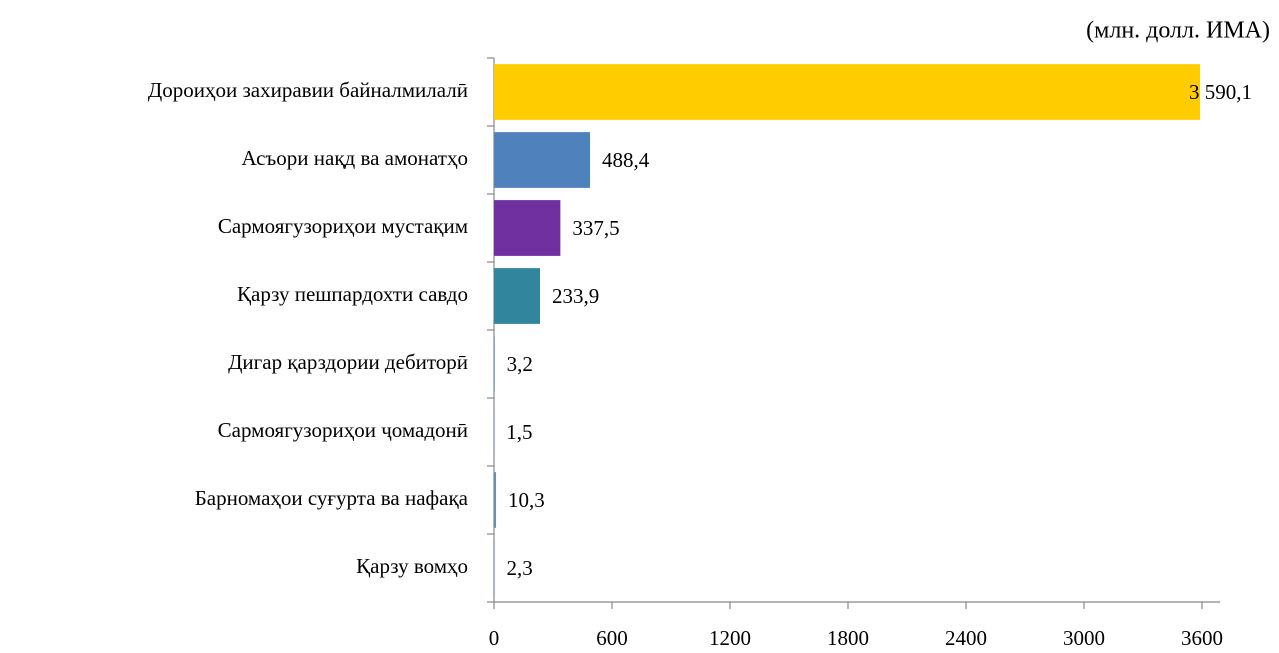 Image resolution: width=1279 pixels, height=653 pixels. Describe the element at coordinates (348, 362) in the screenshot. I see `category-label: Дигар қарздории дебиторӣ` at that location.